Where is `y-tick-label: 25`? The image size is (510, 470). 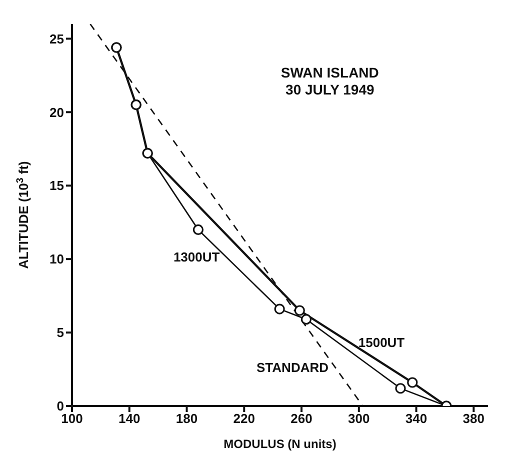
y-tick-label: 25 is located at coordinates (57, 38).